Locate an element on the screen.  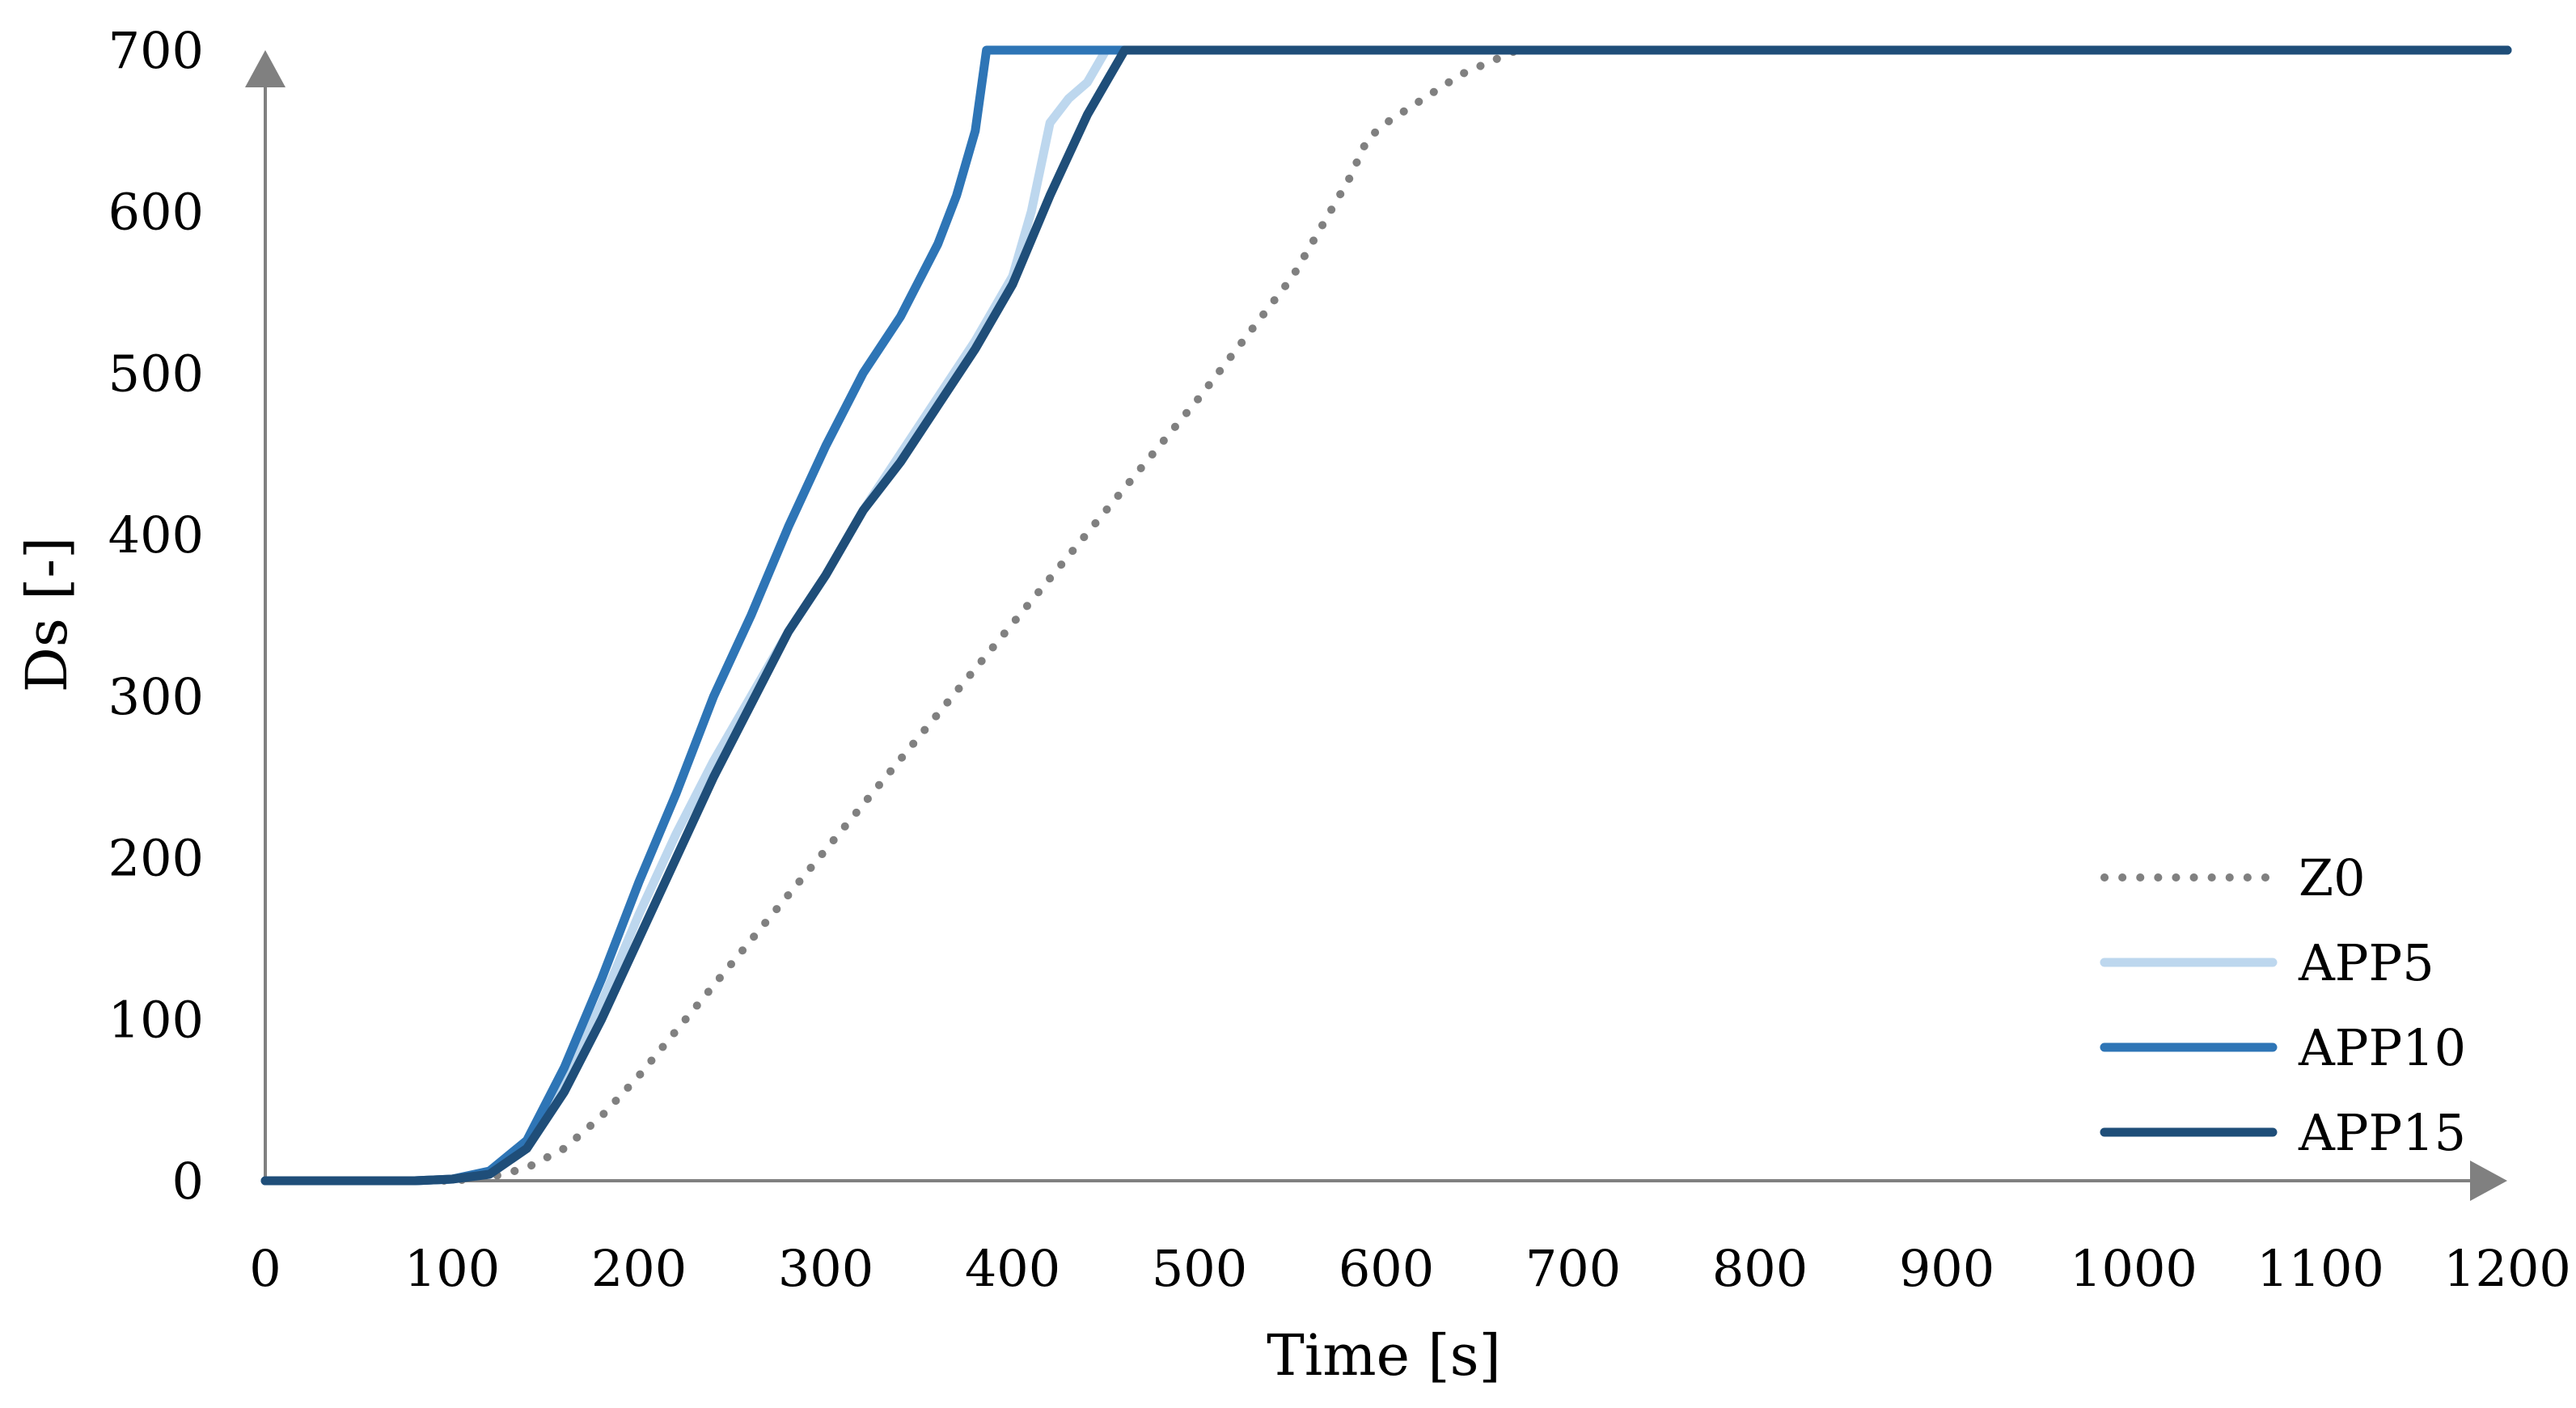
y-axis-arrow is located at coordinates (266, 68).